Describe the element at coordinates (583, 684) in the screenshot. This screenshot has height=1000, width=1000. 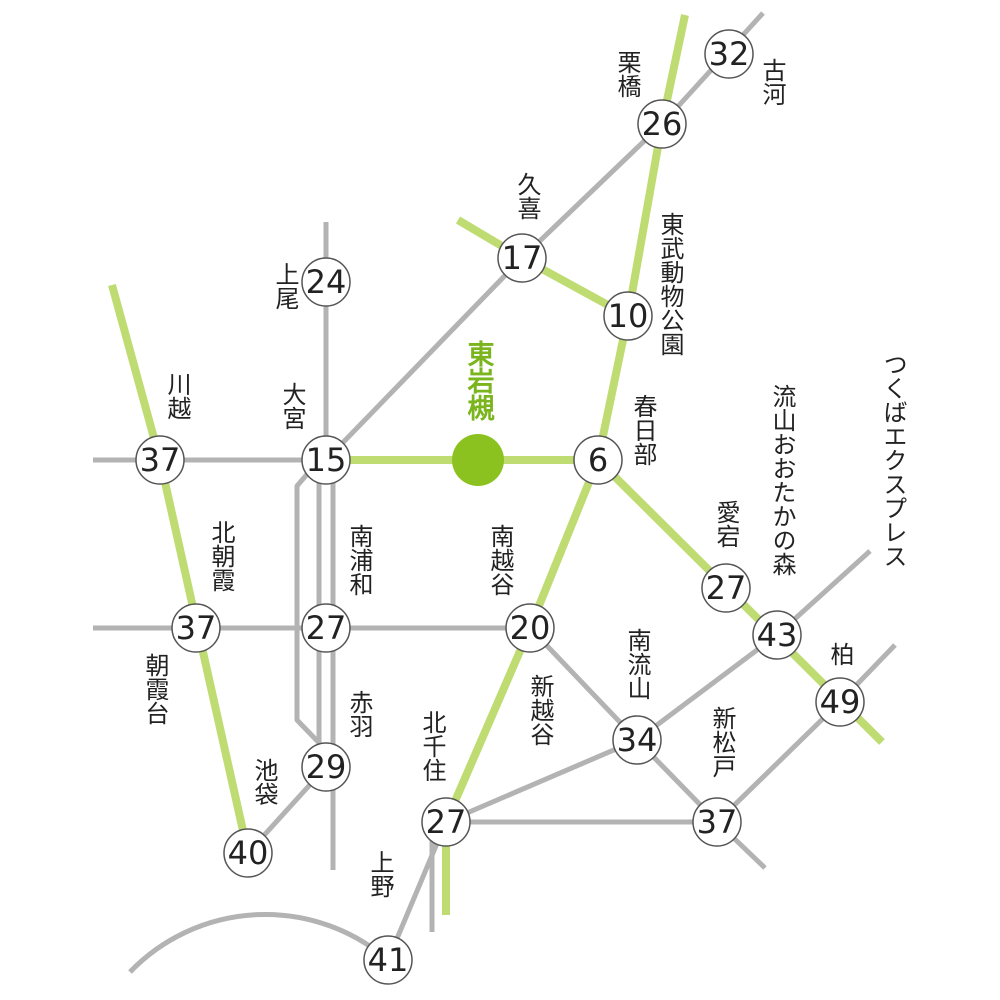
I see `line-minamikoshigaya-minaminagareyama` at that location.